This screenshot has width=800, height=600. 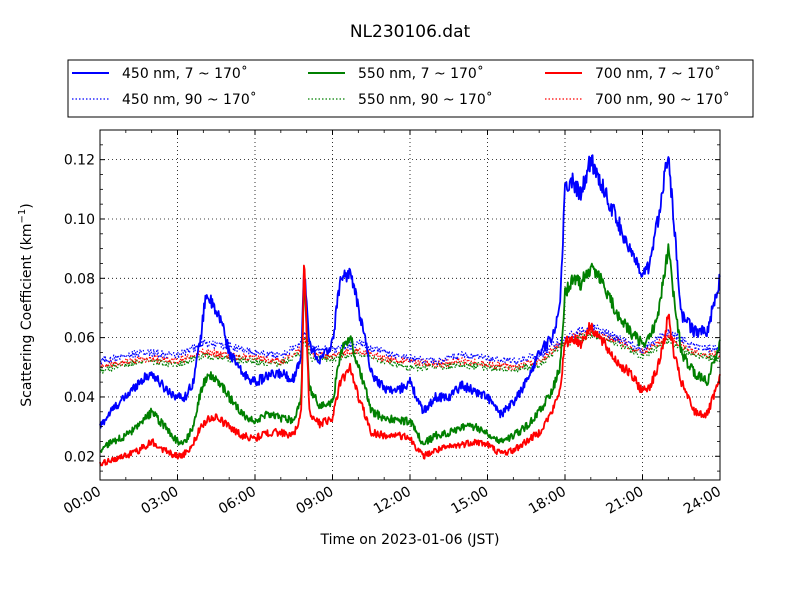 What do you see at coordinates (82, 501) in the screenshot?
I see `x-tick-label: 00:00` at bounding box center [82, 501].